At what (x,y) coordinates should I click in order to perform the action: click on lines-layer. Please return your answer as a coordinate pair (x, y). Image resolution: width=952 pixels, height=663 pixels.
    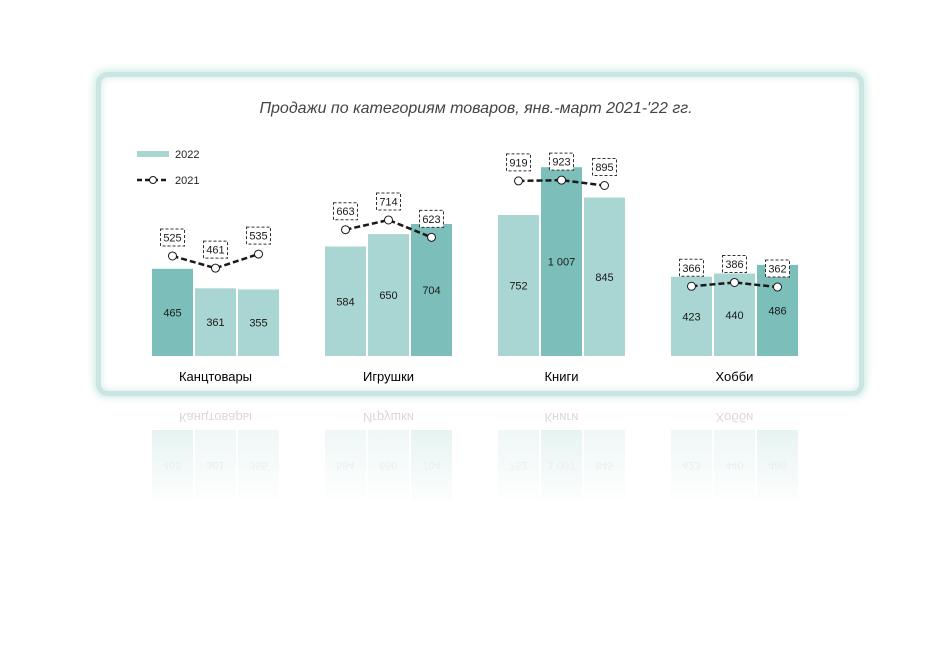
    Looking at the image, I should click on (475, 233).